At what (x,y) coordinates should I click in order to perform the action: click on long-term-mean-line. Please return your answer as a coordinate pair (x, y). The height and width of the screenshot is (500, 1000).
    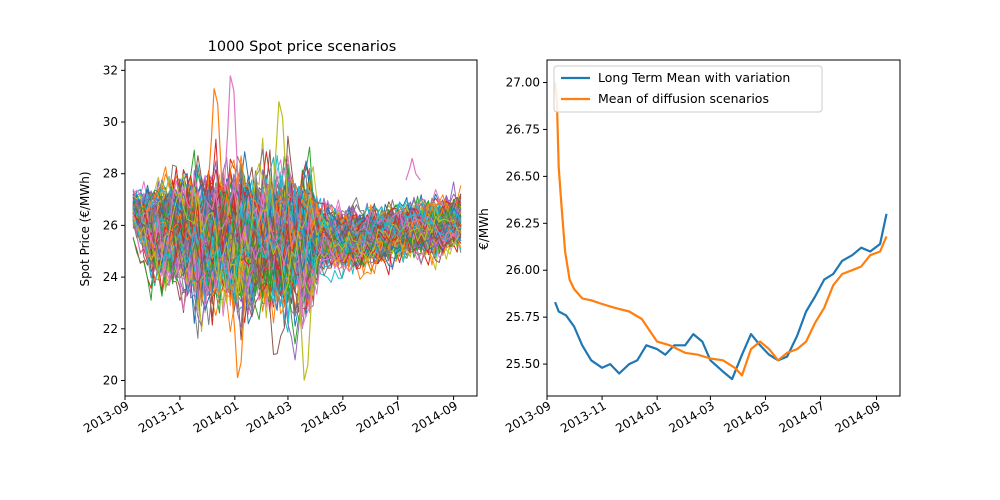
    Looking at the image, I should click on (721, 297).